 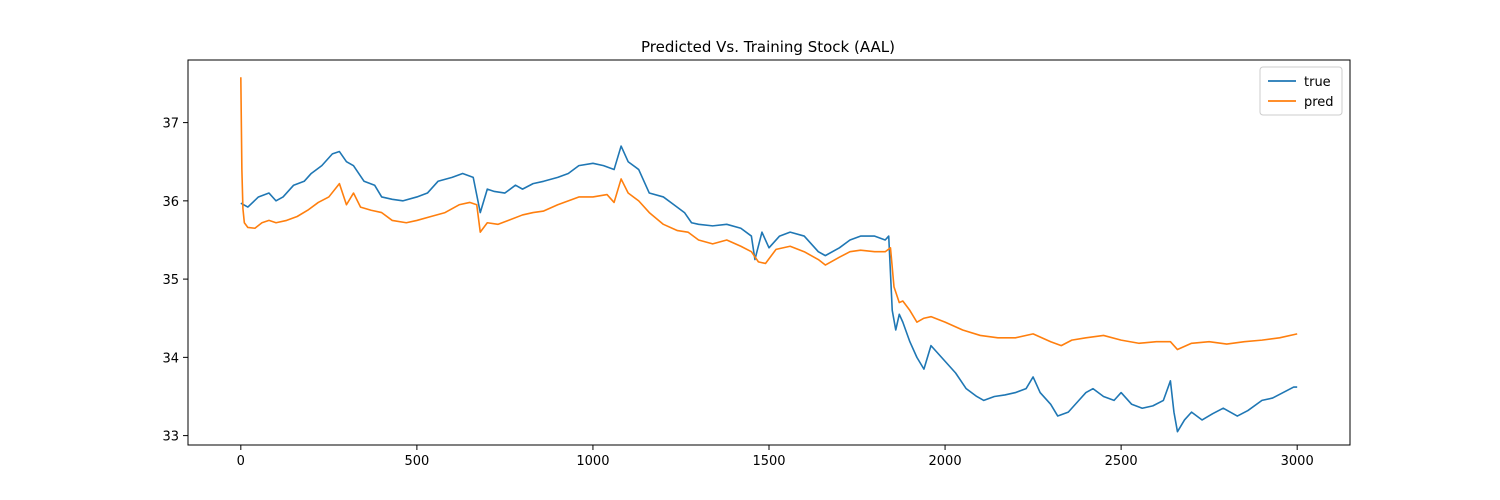 I want to click on y-tick-label: 37, so click(x=170, y=124).